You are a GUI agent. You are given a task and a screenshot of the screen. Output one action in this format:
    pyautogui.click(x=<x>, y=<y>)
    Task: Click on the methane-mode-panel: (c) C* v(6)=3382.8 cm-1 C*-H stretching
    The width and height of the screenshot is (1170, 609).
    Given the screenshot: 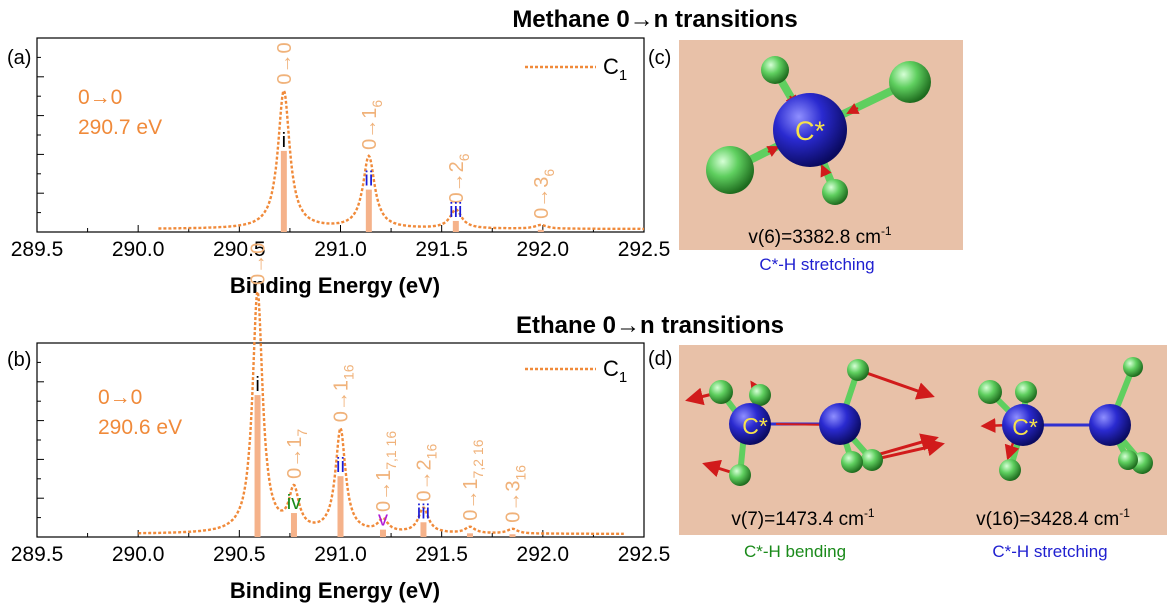 What is the action you would take?
    pyautogui.click(x=805, y=157)
    